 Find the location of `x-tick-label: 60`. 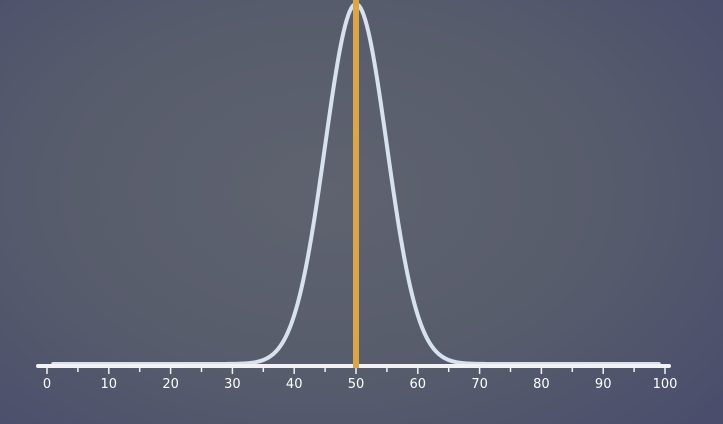

x-tick-label: 60 is located at coordinates (418, 384).